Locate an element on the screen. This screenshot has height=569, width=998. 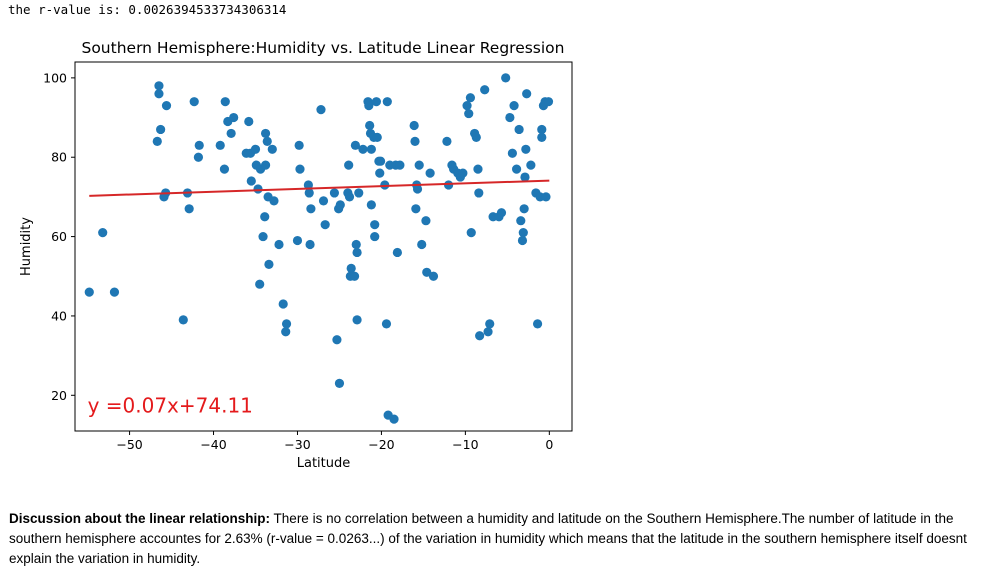
x-tick-label: −50 is located at coordinates (129, 444).